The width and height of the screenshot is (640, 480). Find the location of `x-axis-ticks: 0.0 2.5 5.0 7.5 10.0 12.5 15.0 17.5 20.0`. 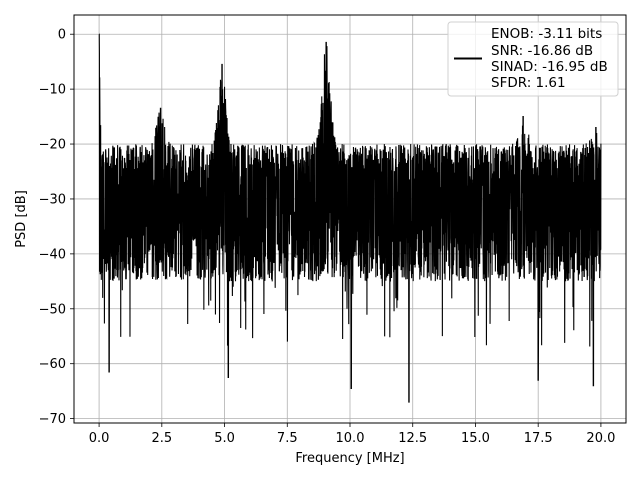

x-axis-ticks: 0.0 2.5 5.0 7.5 10.0 12.5 15.0 17.5 20.0 is located at coordinates (352, 434).